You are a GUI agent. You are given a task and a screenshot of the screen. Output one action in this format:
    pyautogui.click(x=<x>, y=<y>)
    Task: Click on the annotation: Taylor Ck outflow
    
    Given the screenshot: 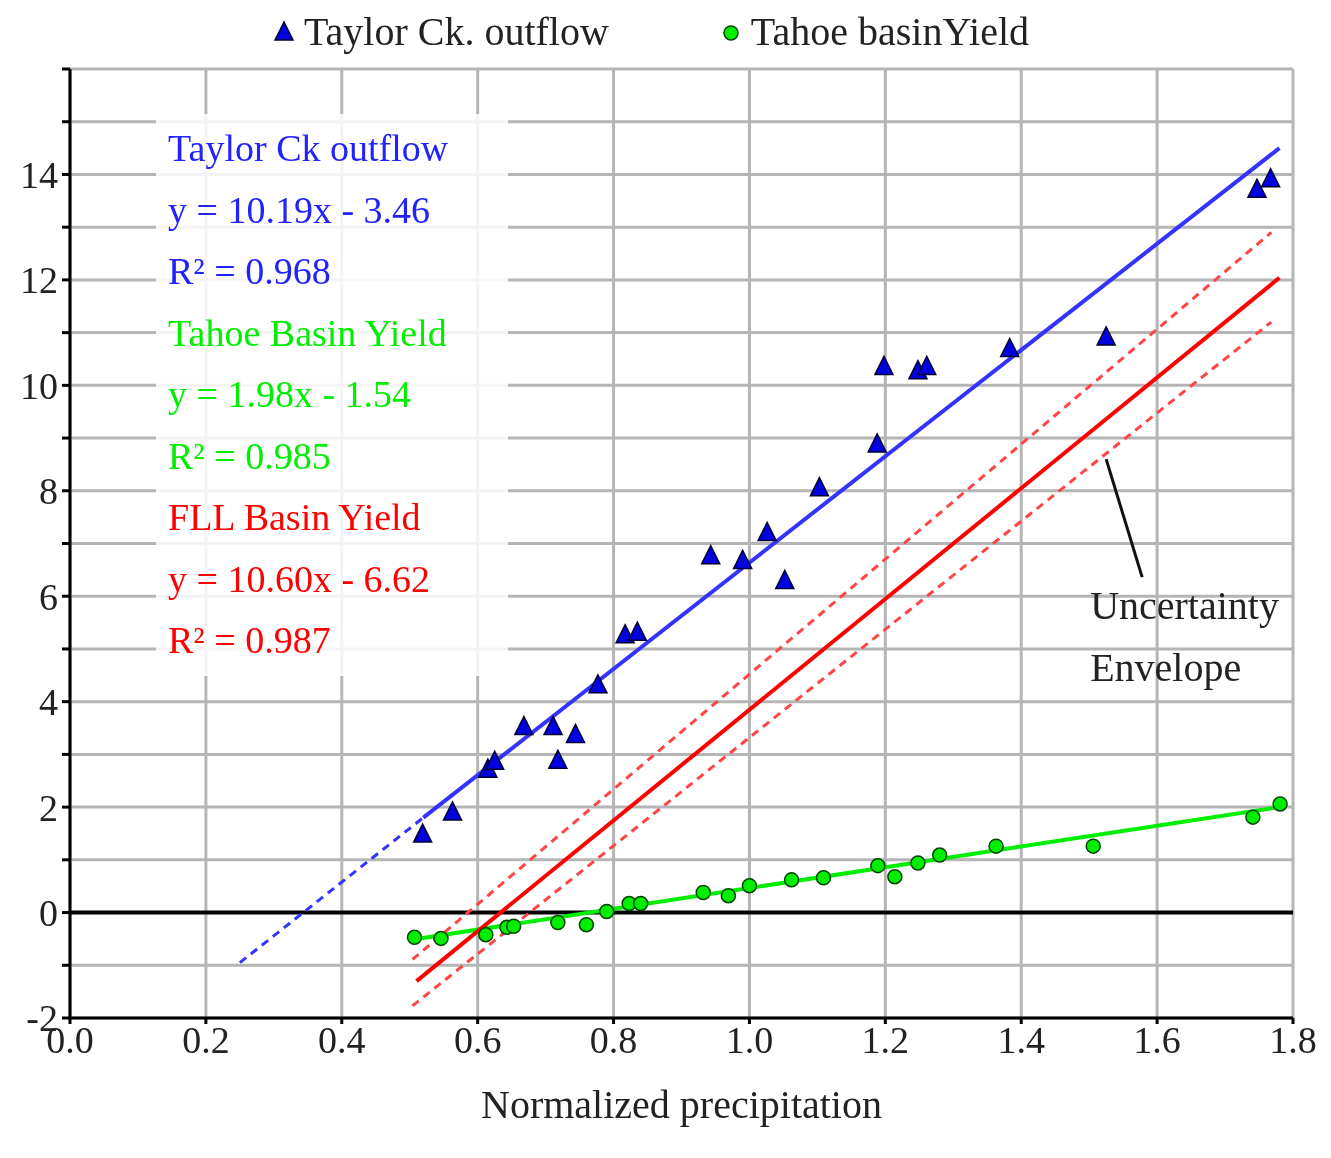 What is the action you would take?
    pyautogui.click(x=309, y=148)
    